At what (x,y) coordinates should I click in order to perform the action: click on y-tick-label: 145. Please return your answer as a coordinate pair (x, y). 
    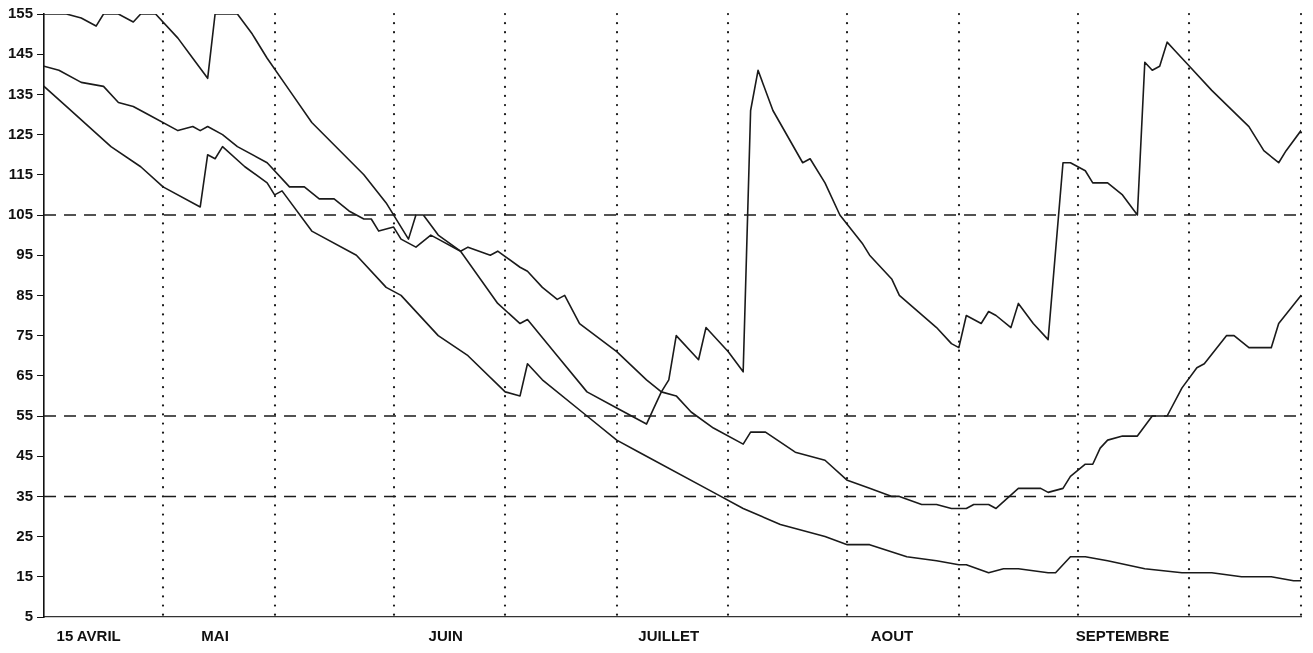
    Looking at the image, I should click on (21, 53).